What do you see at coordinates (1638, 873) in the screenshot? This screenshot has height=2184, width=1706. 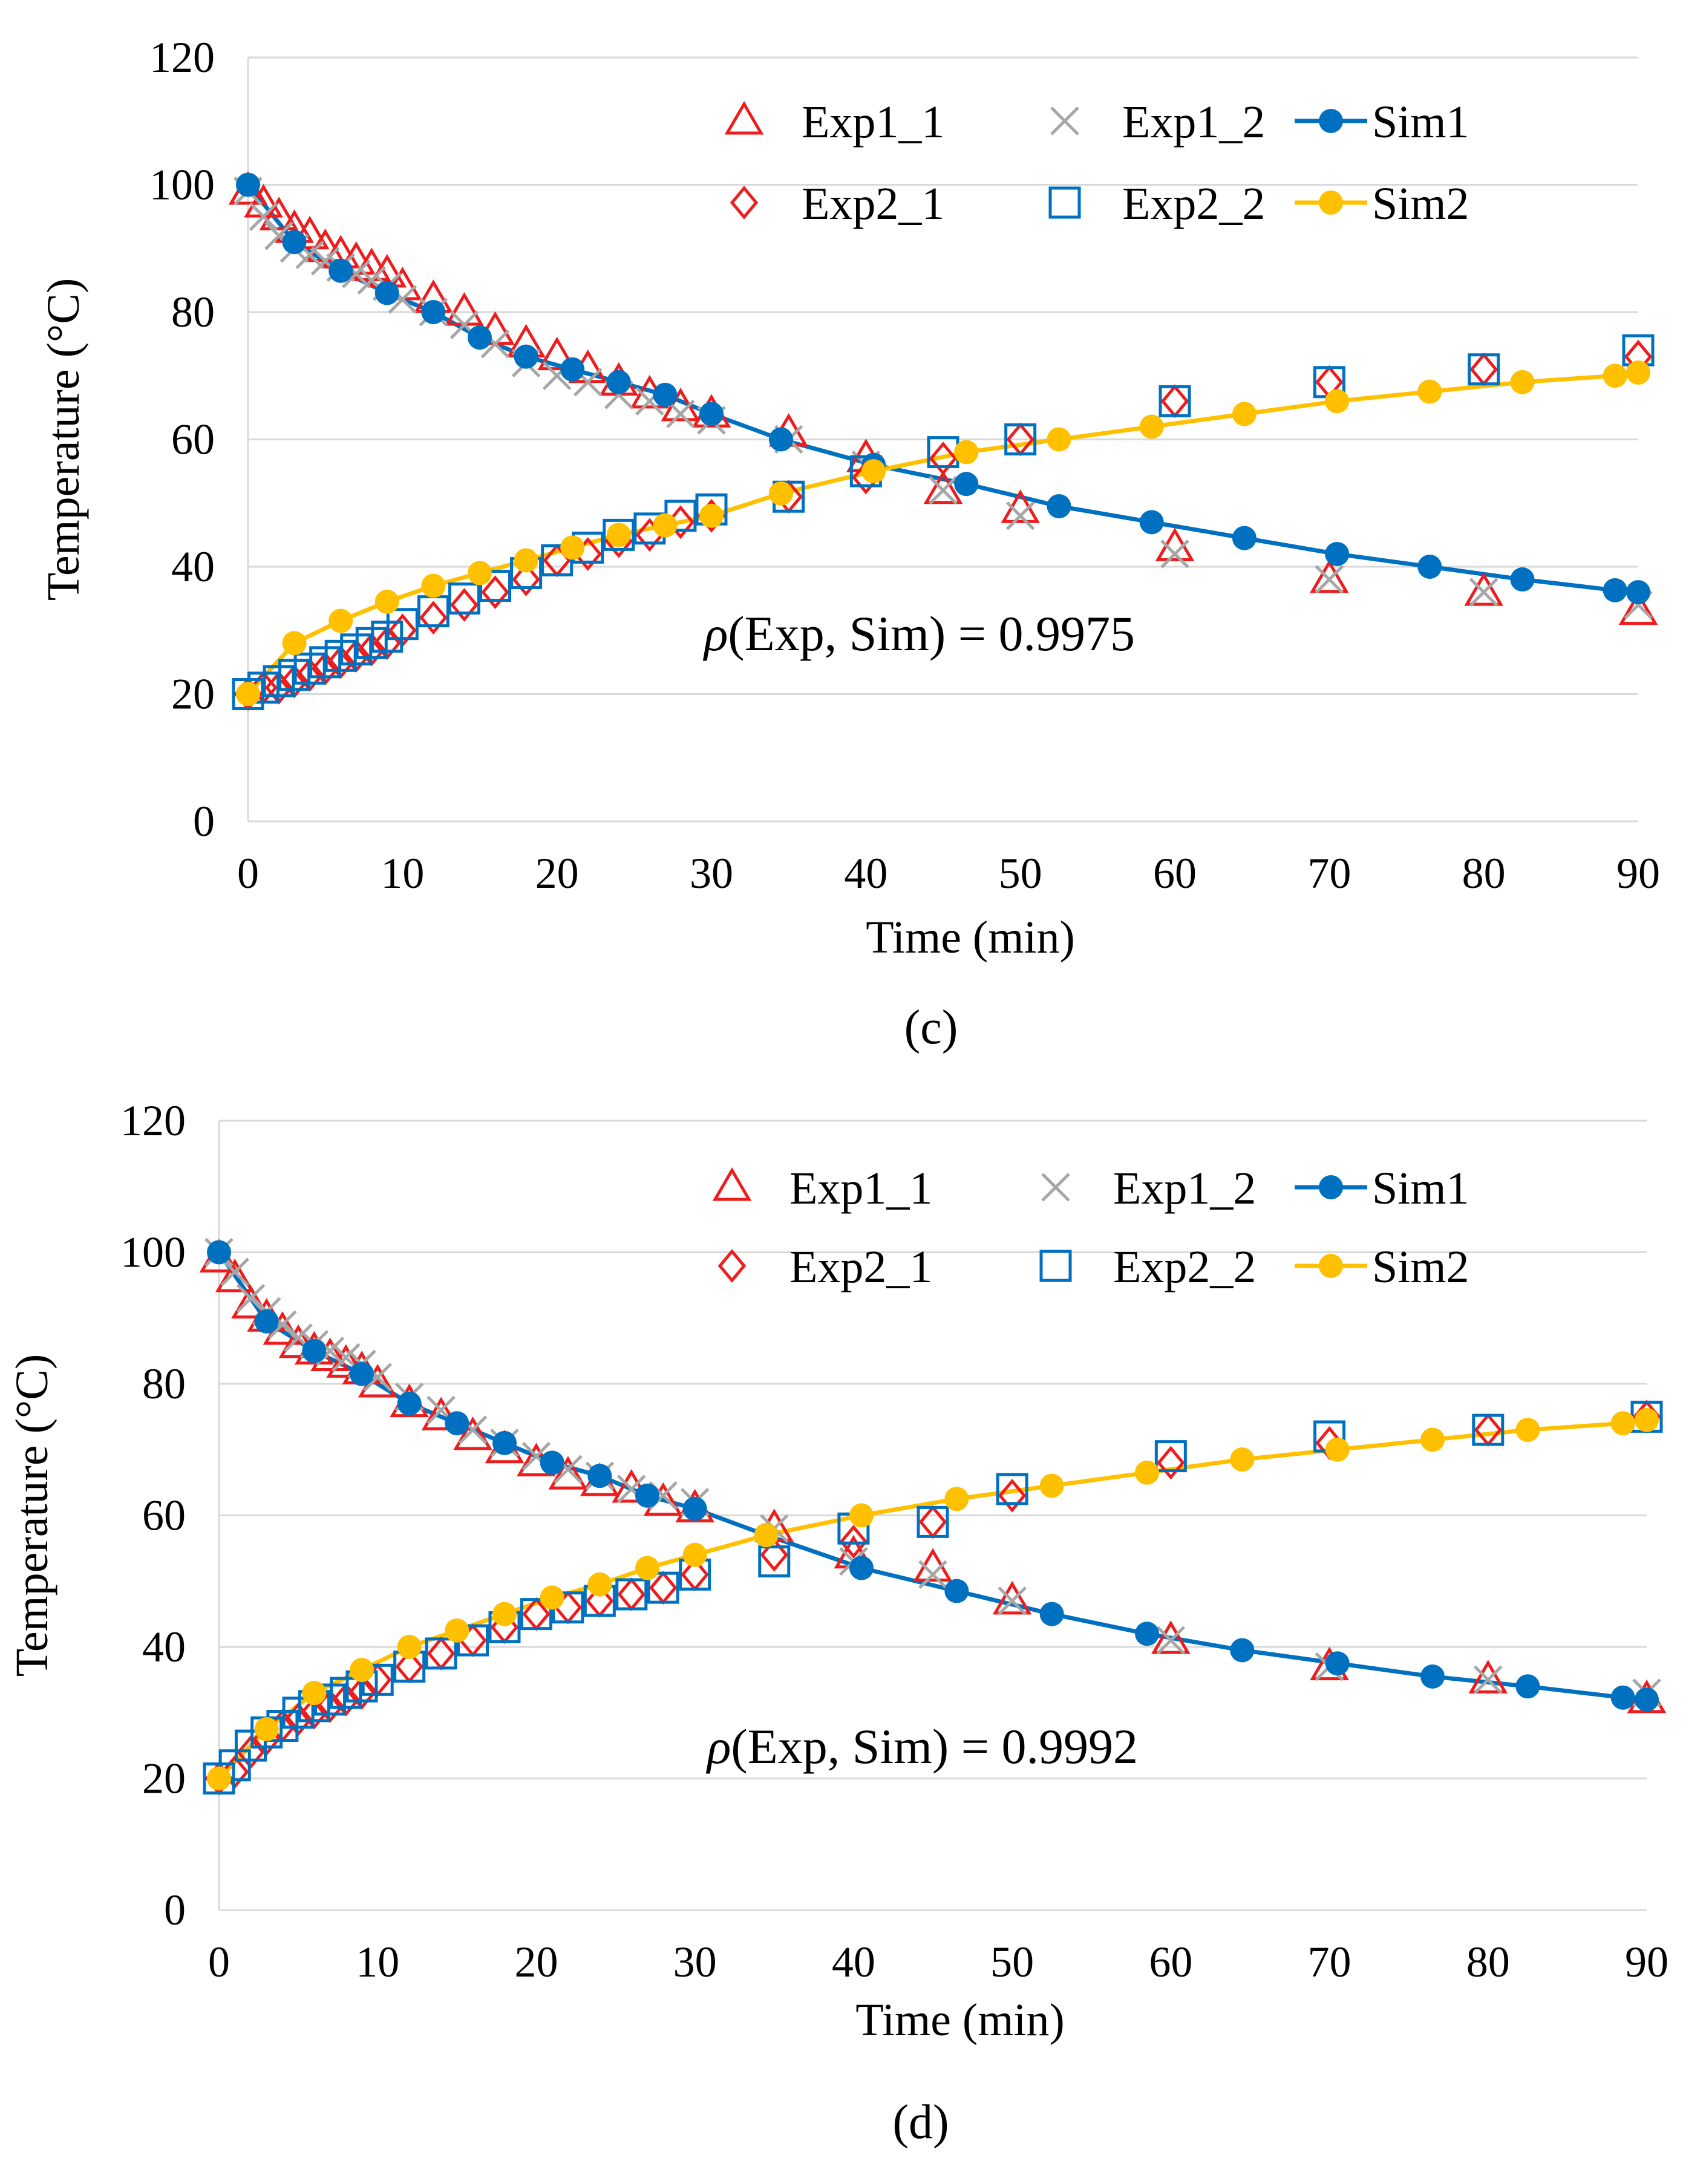 I see `x-tick-label: 90` at bounding box center [1638, 873].